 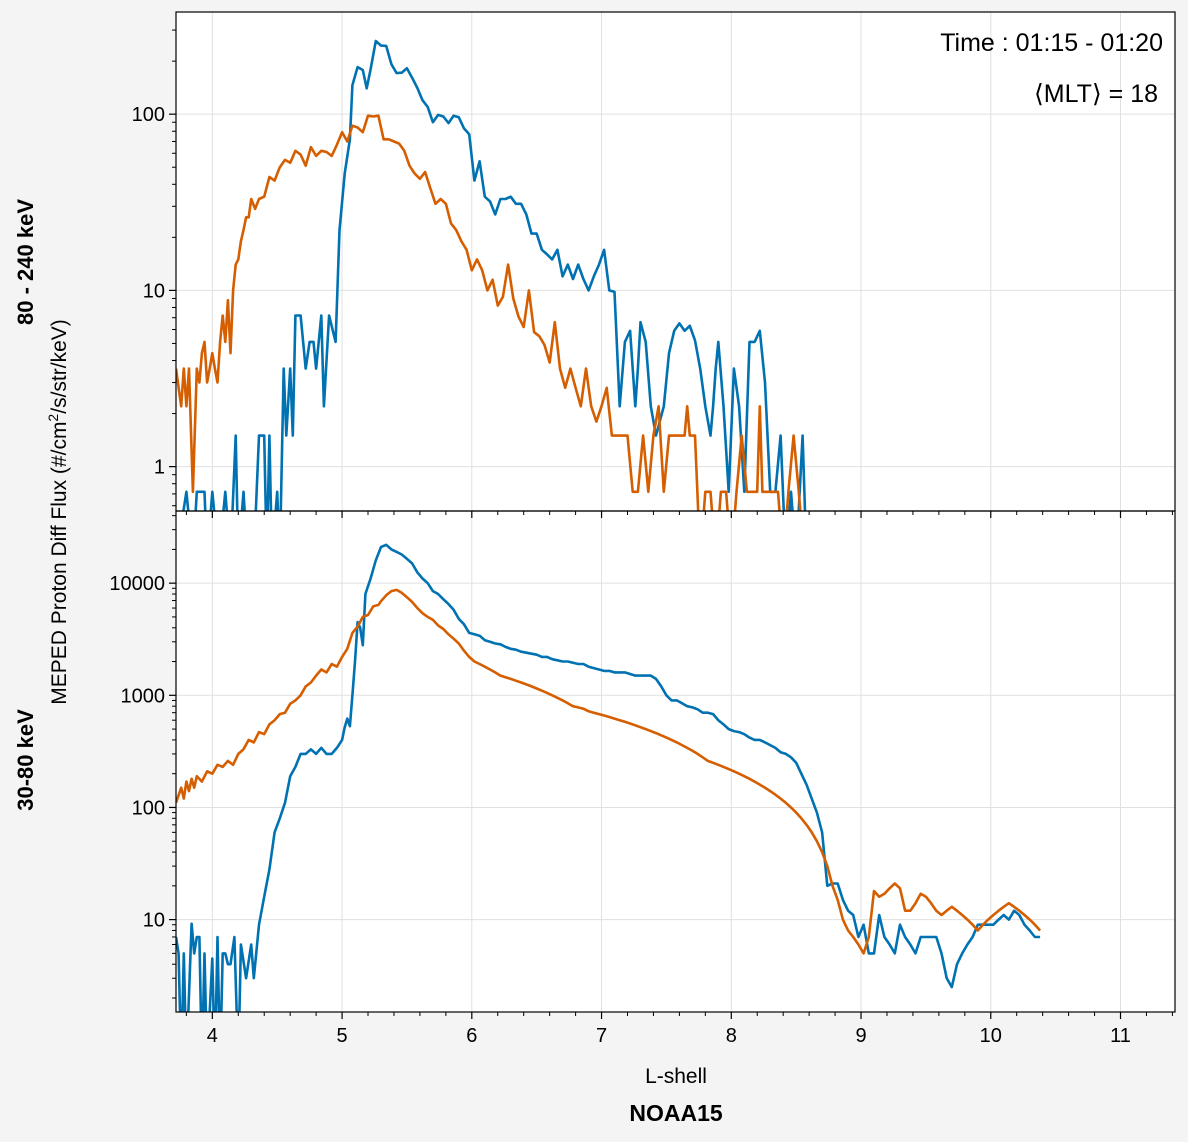 What do you see at coordinates (601, 1036) in the screenshot?
I see `x-tick-label: 7` at bounding box center [601, 1036].